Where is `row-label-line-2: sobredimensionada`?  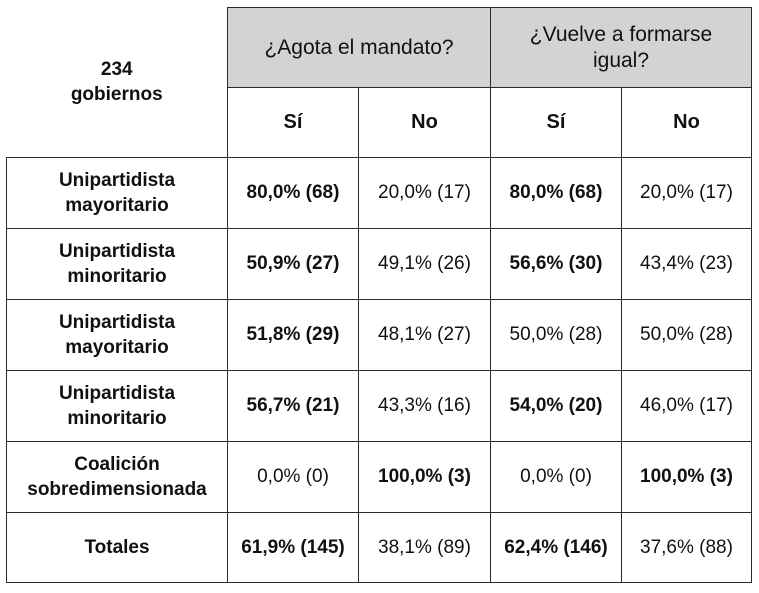 row-label-line-2: sobredimensionada is located at coordinates (117, 489).